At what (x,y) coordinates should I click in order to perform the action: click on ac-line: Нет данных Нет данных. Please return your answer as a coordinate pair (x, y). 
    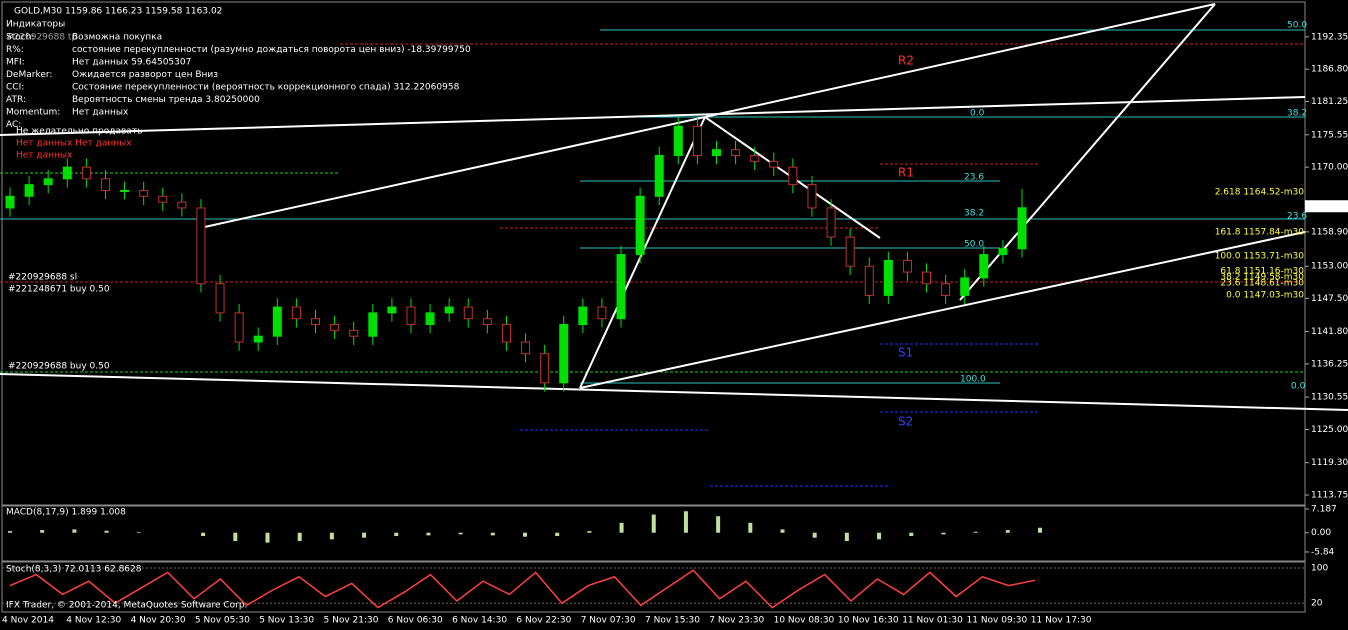
    Looking at the image, I should click on (74, 144).